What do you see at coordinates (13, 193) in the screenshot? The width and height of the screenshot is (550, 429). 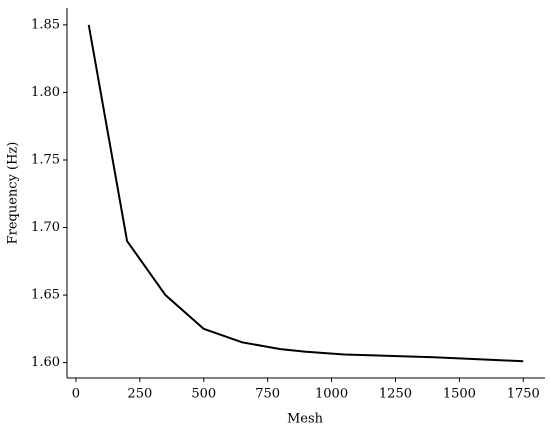 I see `y-axis-label: Frequency (Hz)` at bounding box center [13, 193].